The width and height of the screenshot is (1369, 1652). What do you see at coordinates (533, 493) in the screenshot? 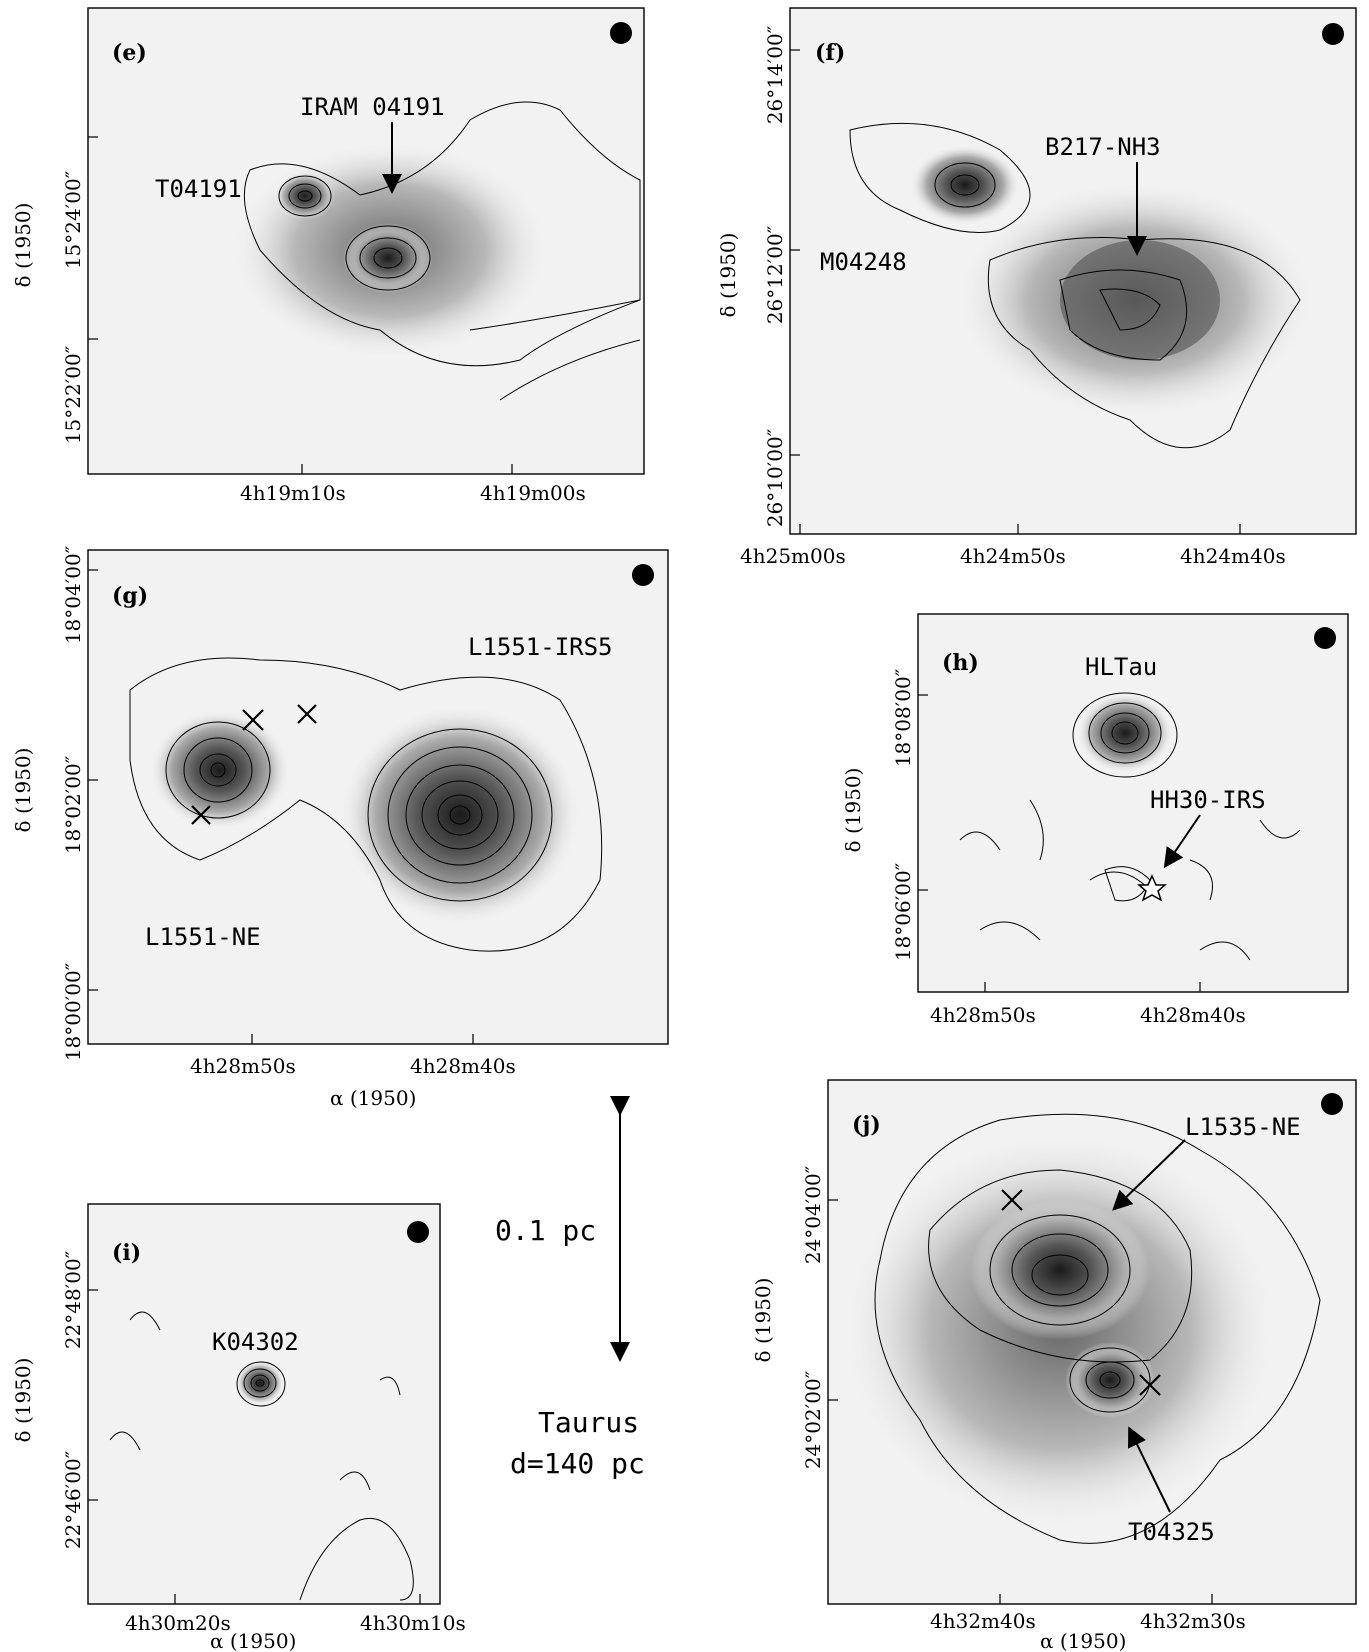
I see `ra-tick-label: 4h19m00s` at bounding box center [533, 493].